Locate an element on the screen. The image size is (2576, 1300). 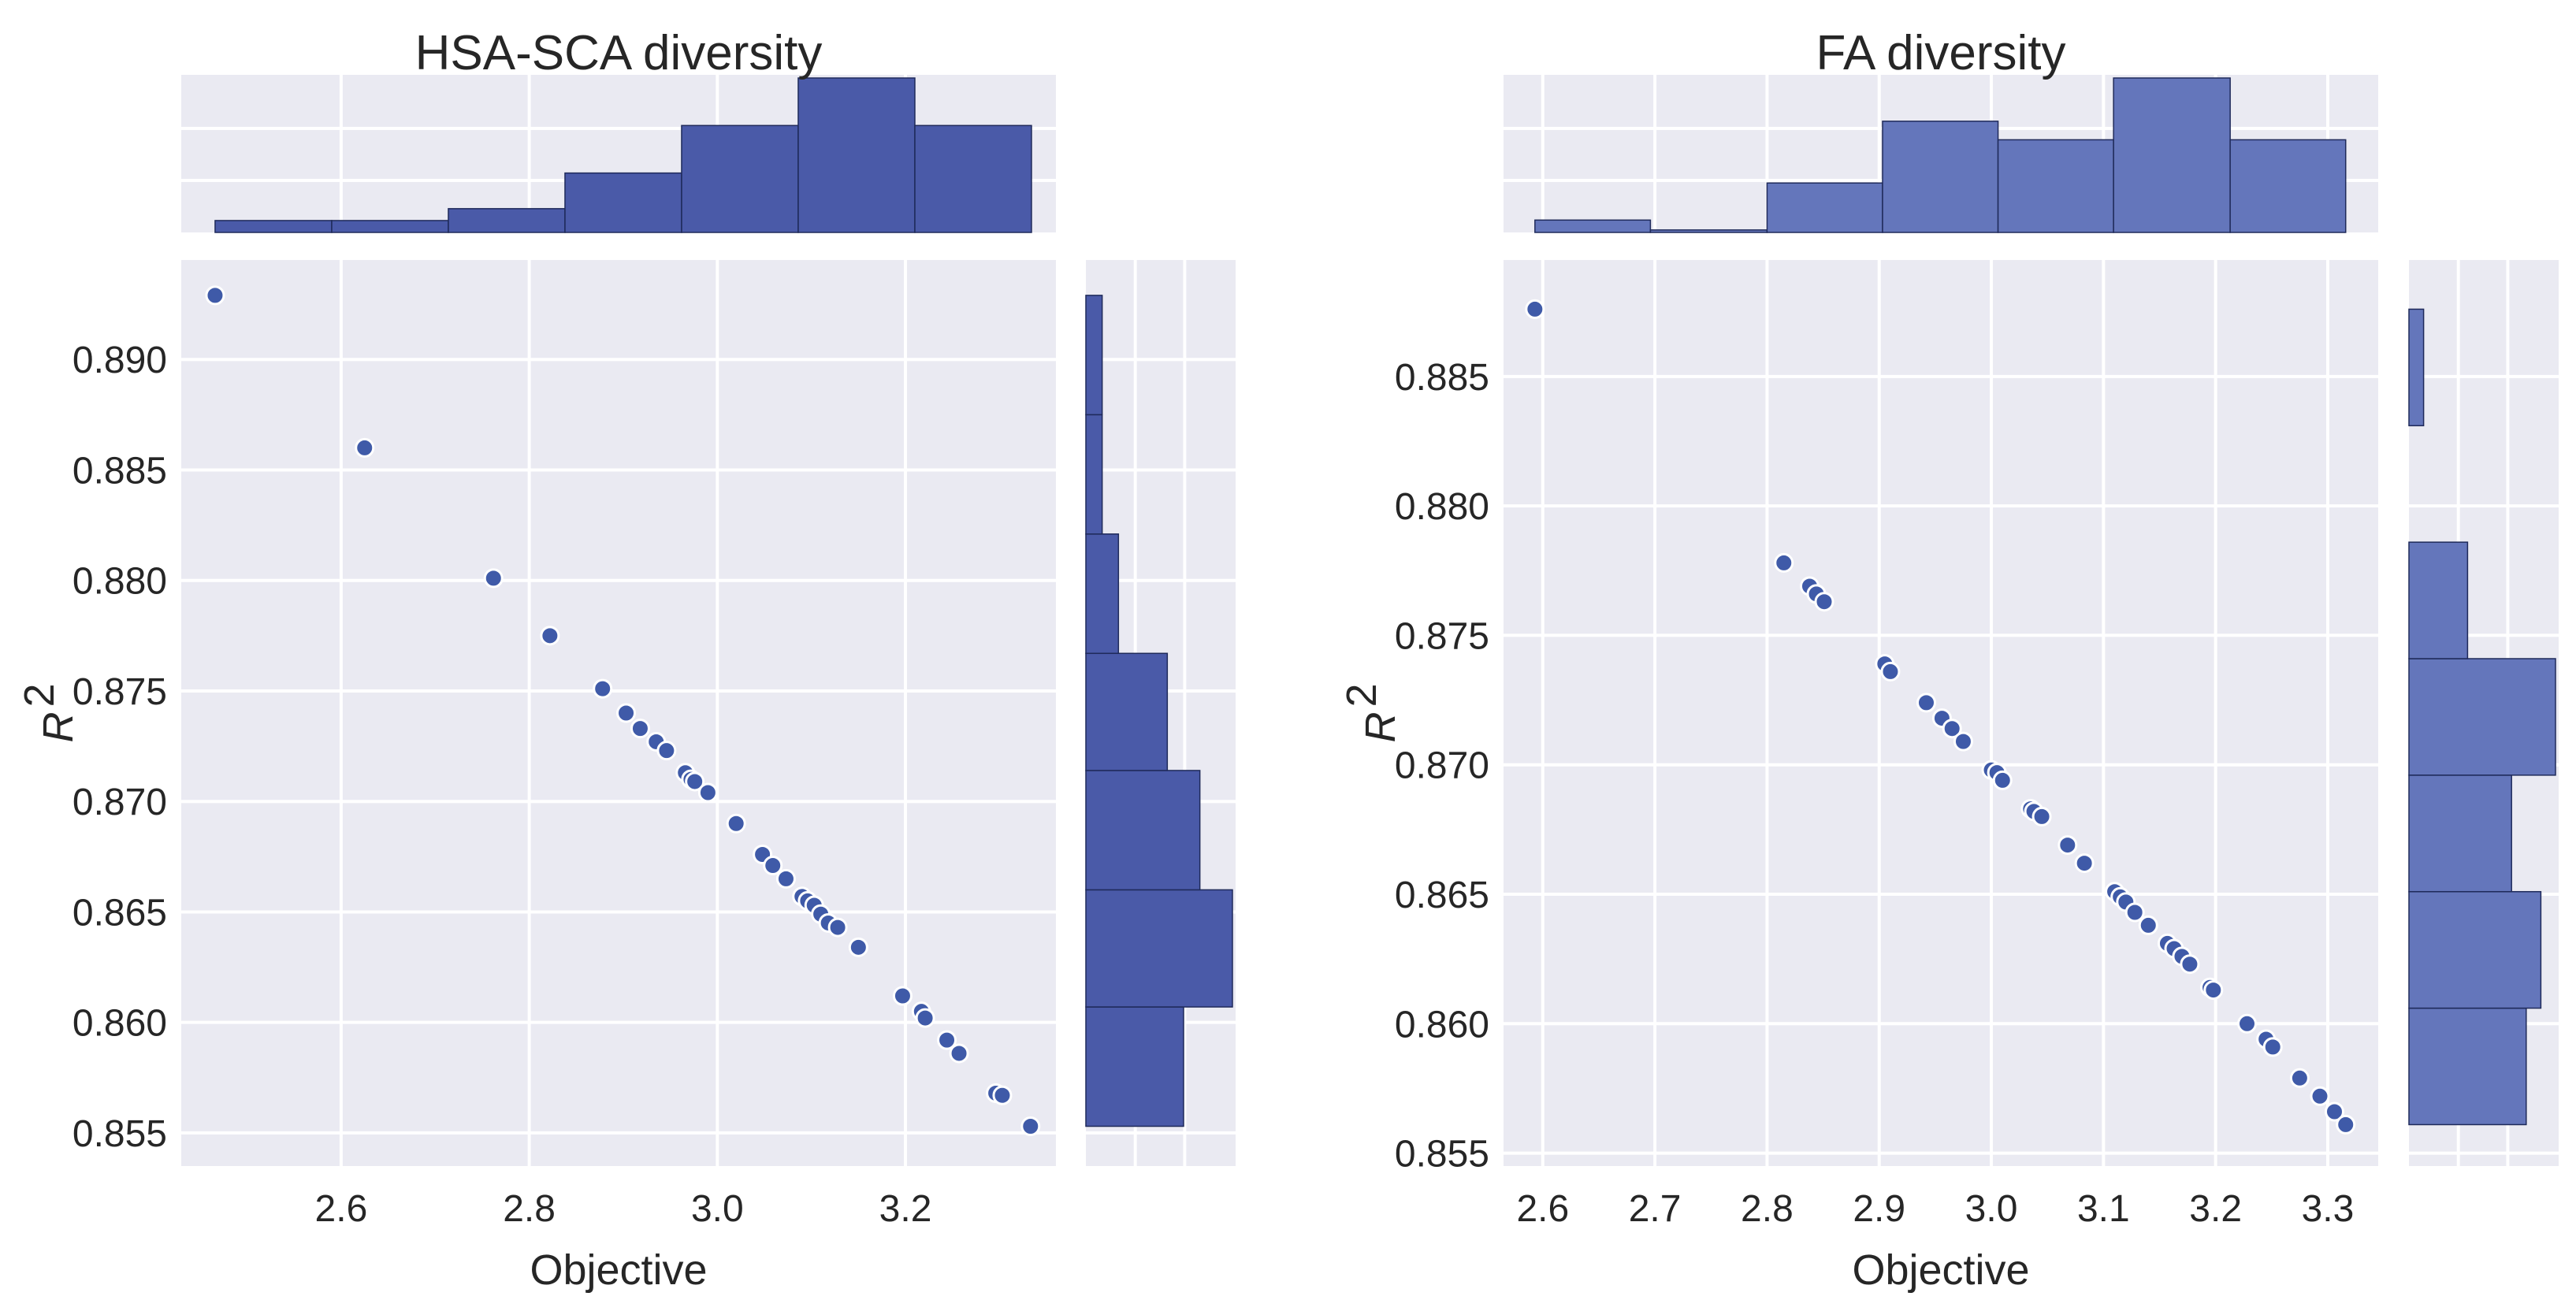
chart-title: HSA-SCA diversity is located at coordinates (619, 53).